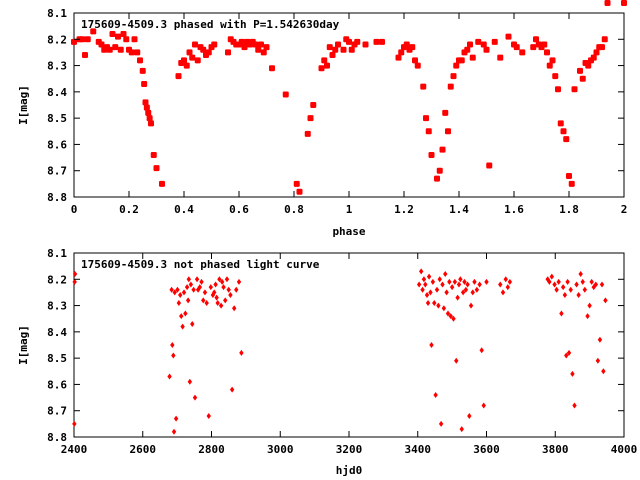 This screenshot has width=640, height=480. What do you see at coordinates (210, 24) in the screenshot?
I see `chart-title: 175609-4509.3 phased with P=1.542630day` at bounding box center [210, 24].